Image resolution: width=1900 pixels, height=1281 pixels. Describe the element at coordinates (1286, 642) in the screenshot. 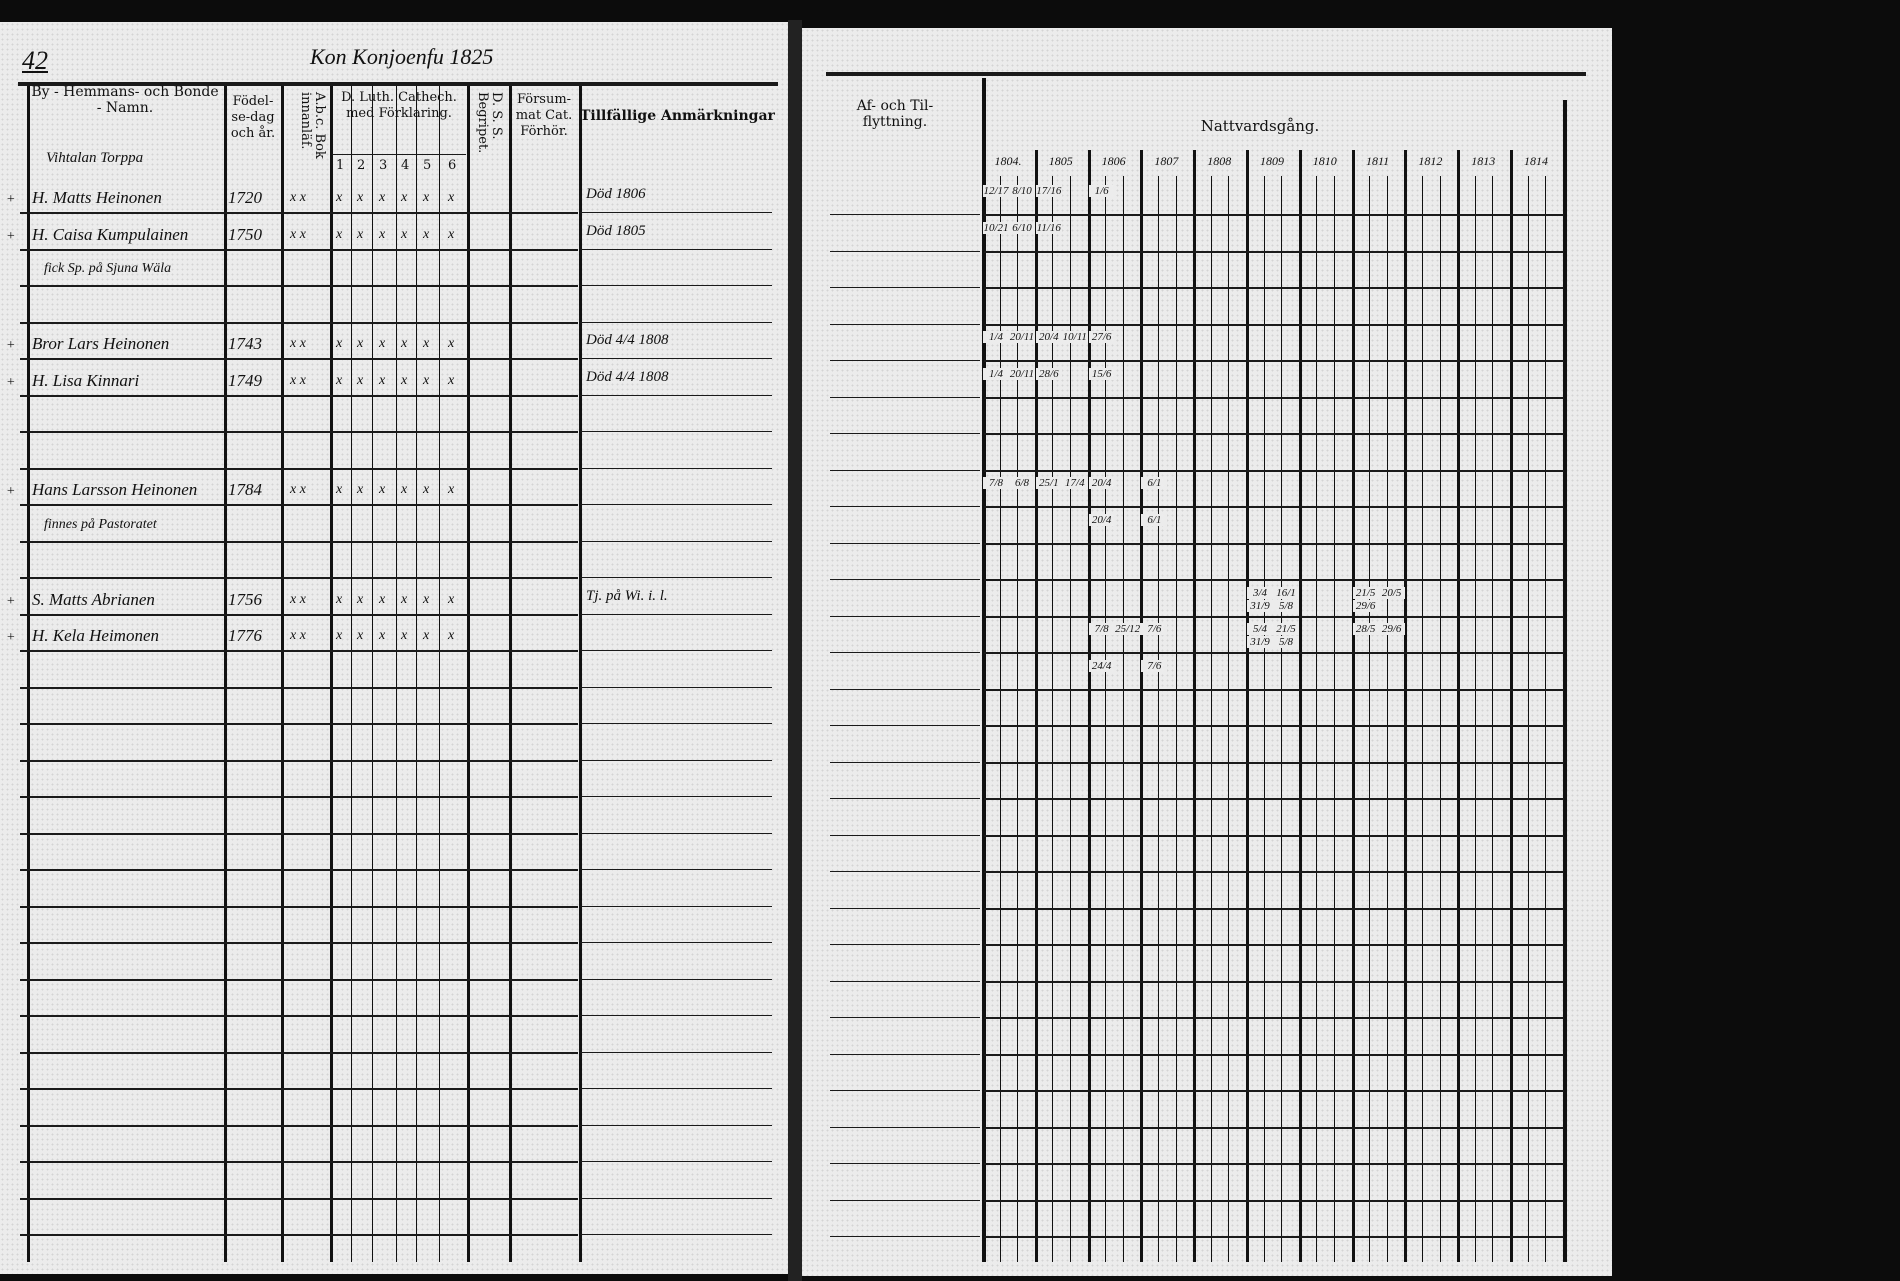

I see `communion-date: 5/8` at that location.